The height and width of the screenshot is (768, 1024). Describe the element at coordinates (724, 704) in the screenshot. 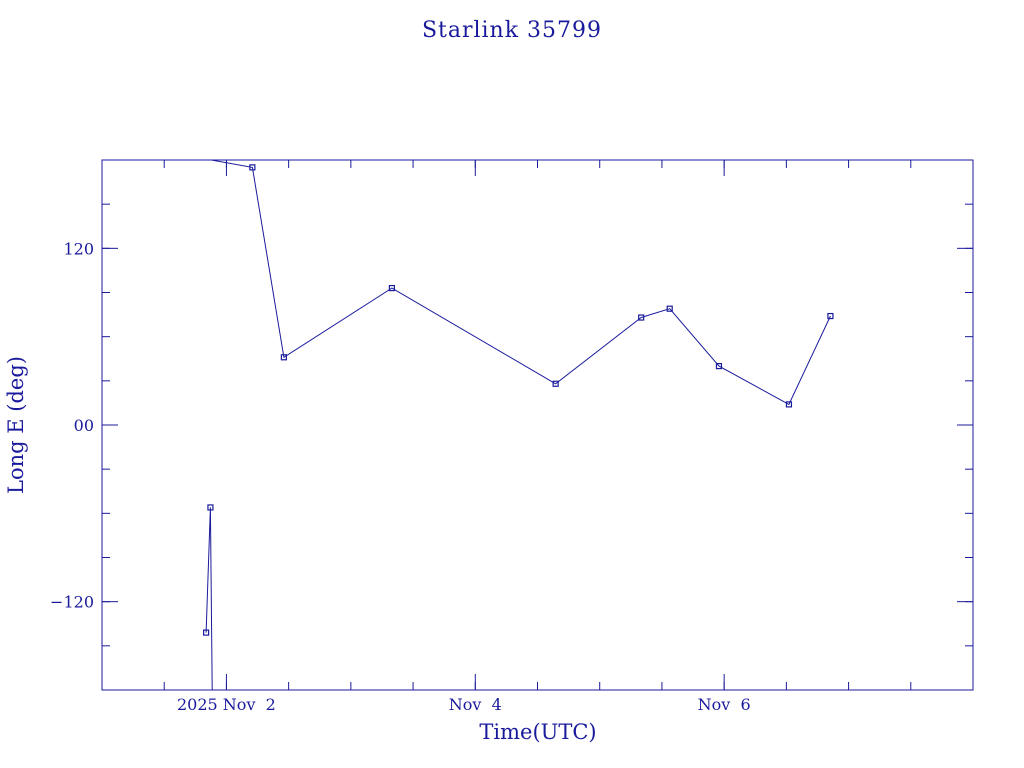

I see `x-tick-label: Nov 6` at that location.